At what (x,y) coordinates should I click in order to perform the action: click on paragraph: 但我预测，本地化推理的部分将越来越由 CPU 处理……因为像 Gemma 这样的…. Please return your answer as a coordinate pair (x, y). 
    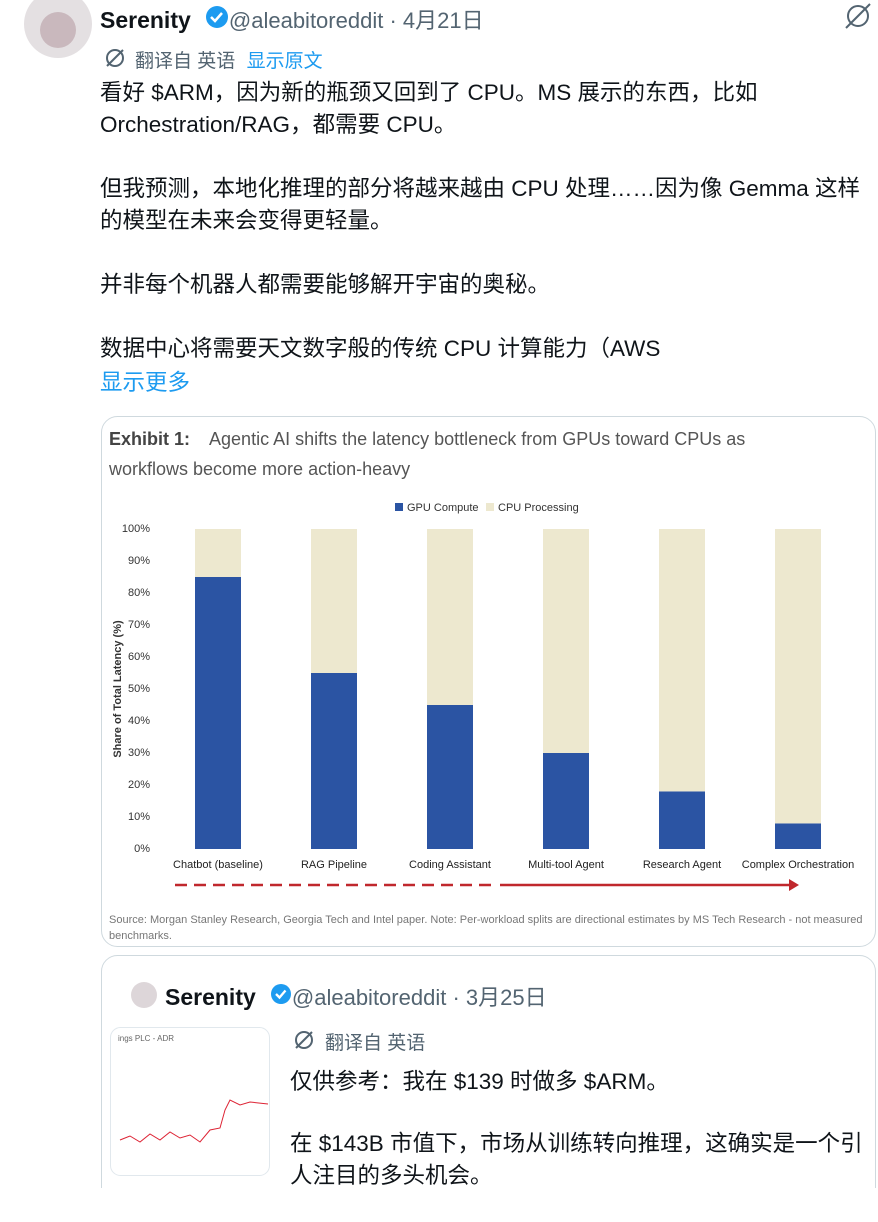
    Looking at the image, I should click on (480, 204).